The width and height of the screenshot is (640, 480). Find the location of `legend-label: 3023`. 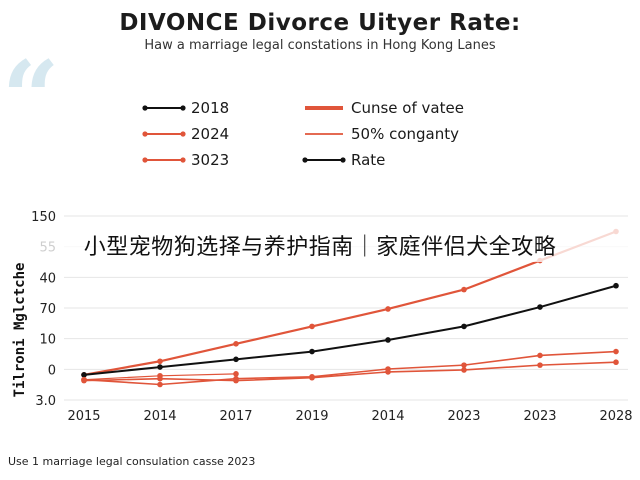

legend-label: 3023 is located at coordinates (210, 160).